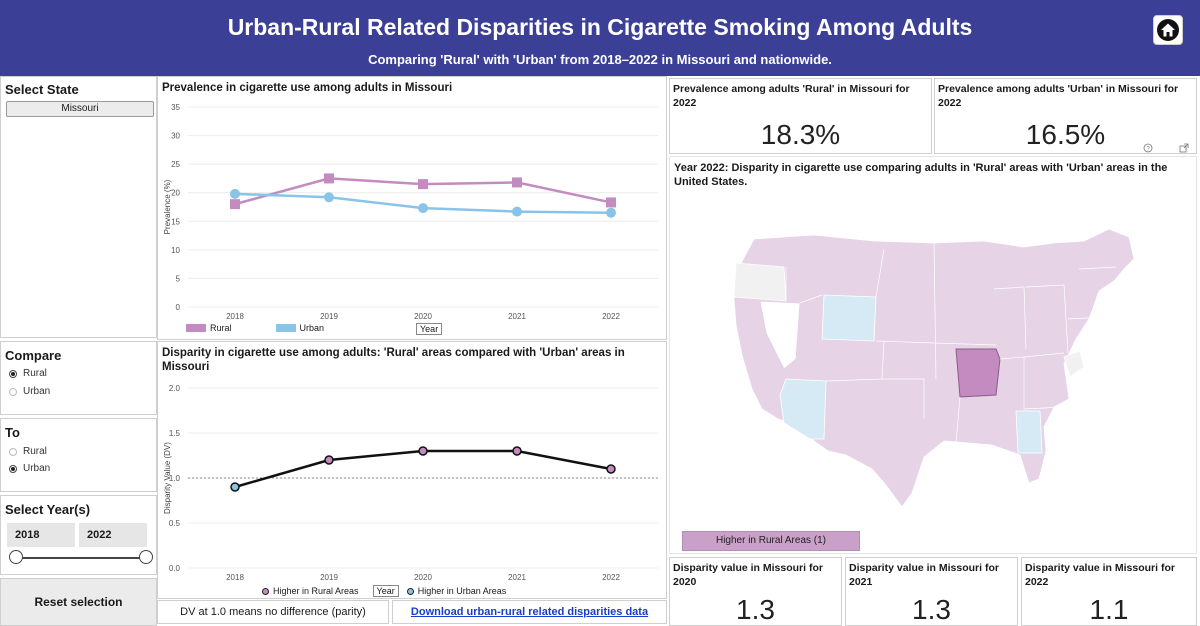 This screenshot has width=1200, height=626. I want to click on state-arizona, so click(803, 409).